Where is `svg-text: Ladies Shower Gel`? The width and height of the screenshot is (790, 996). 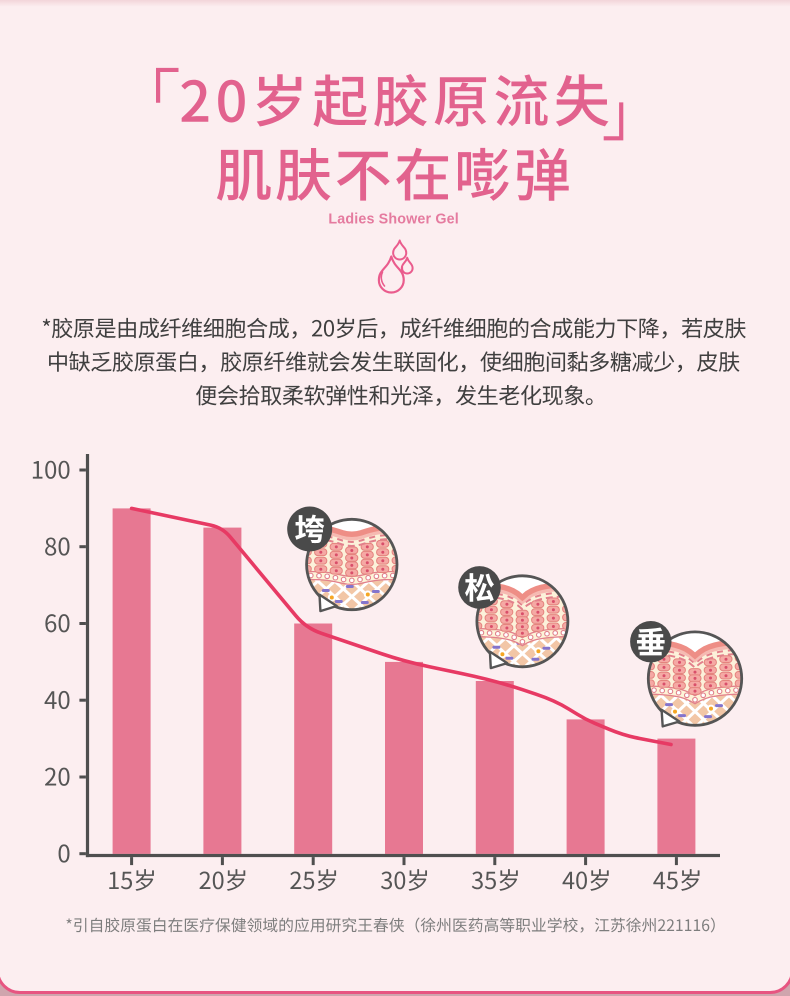
svg-text: Ladies Shower Gel is located at coordinates (393, 220).